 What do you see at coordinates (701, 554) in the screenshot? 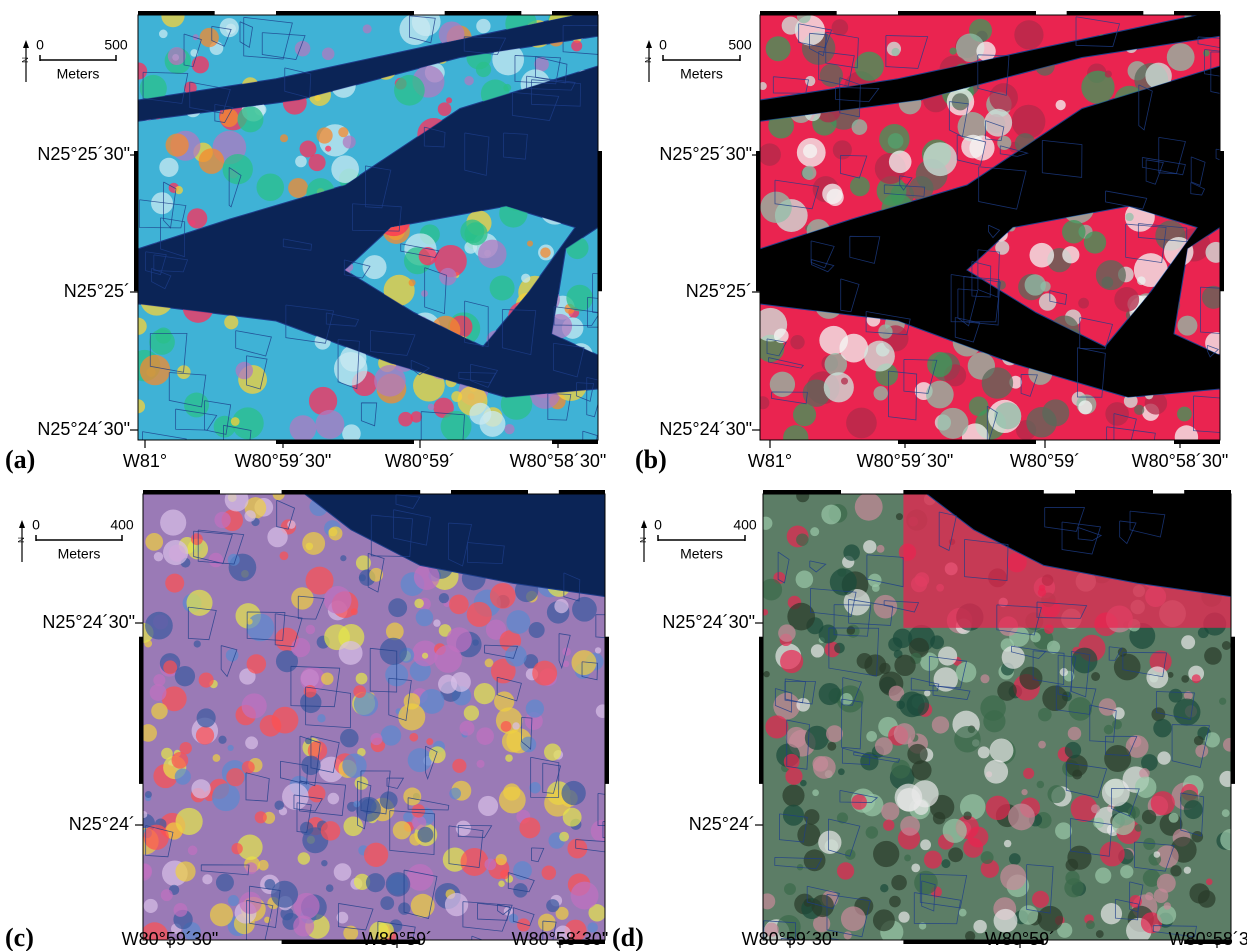
I see `scale-unit: Meters` at bounding box center [701, 554].